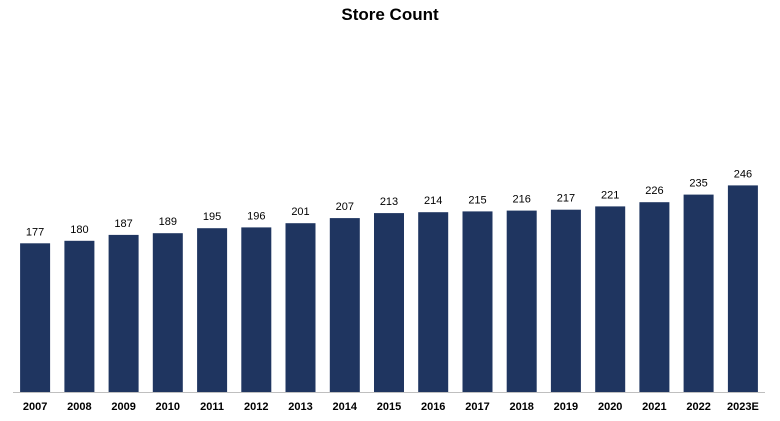 This screenshot has width=780, height=421. I want to click on bar-2007, so click(35, 317).